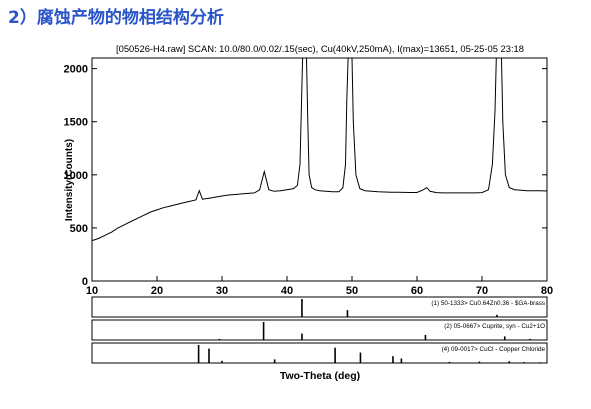  Describe the element at coordinates (320, 376) in the screenshot. I see `x-axis-label: Two-Theta (deg)` at that location.